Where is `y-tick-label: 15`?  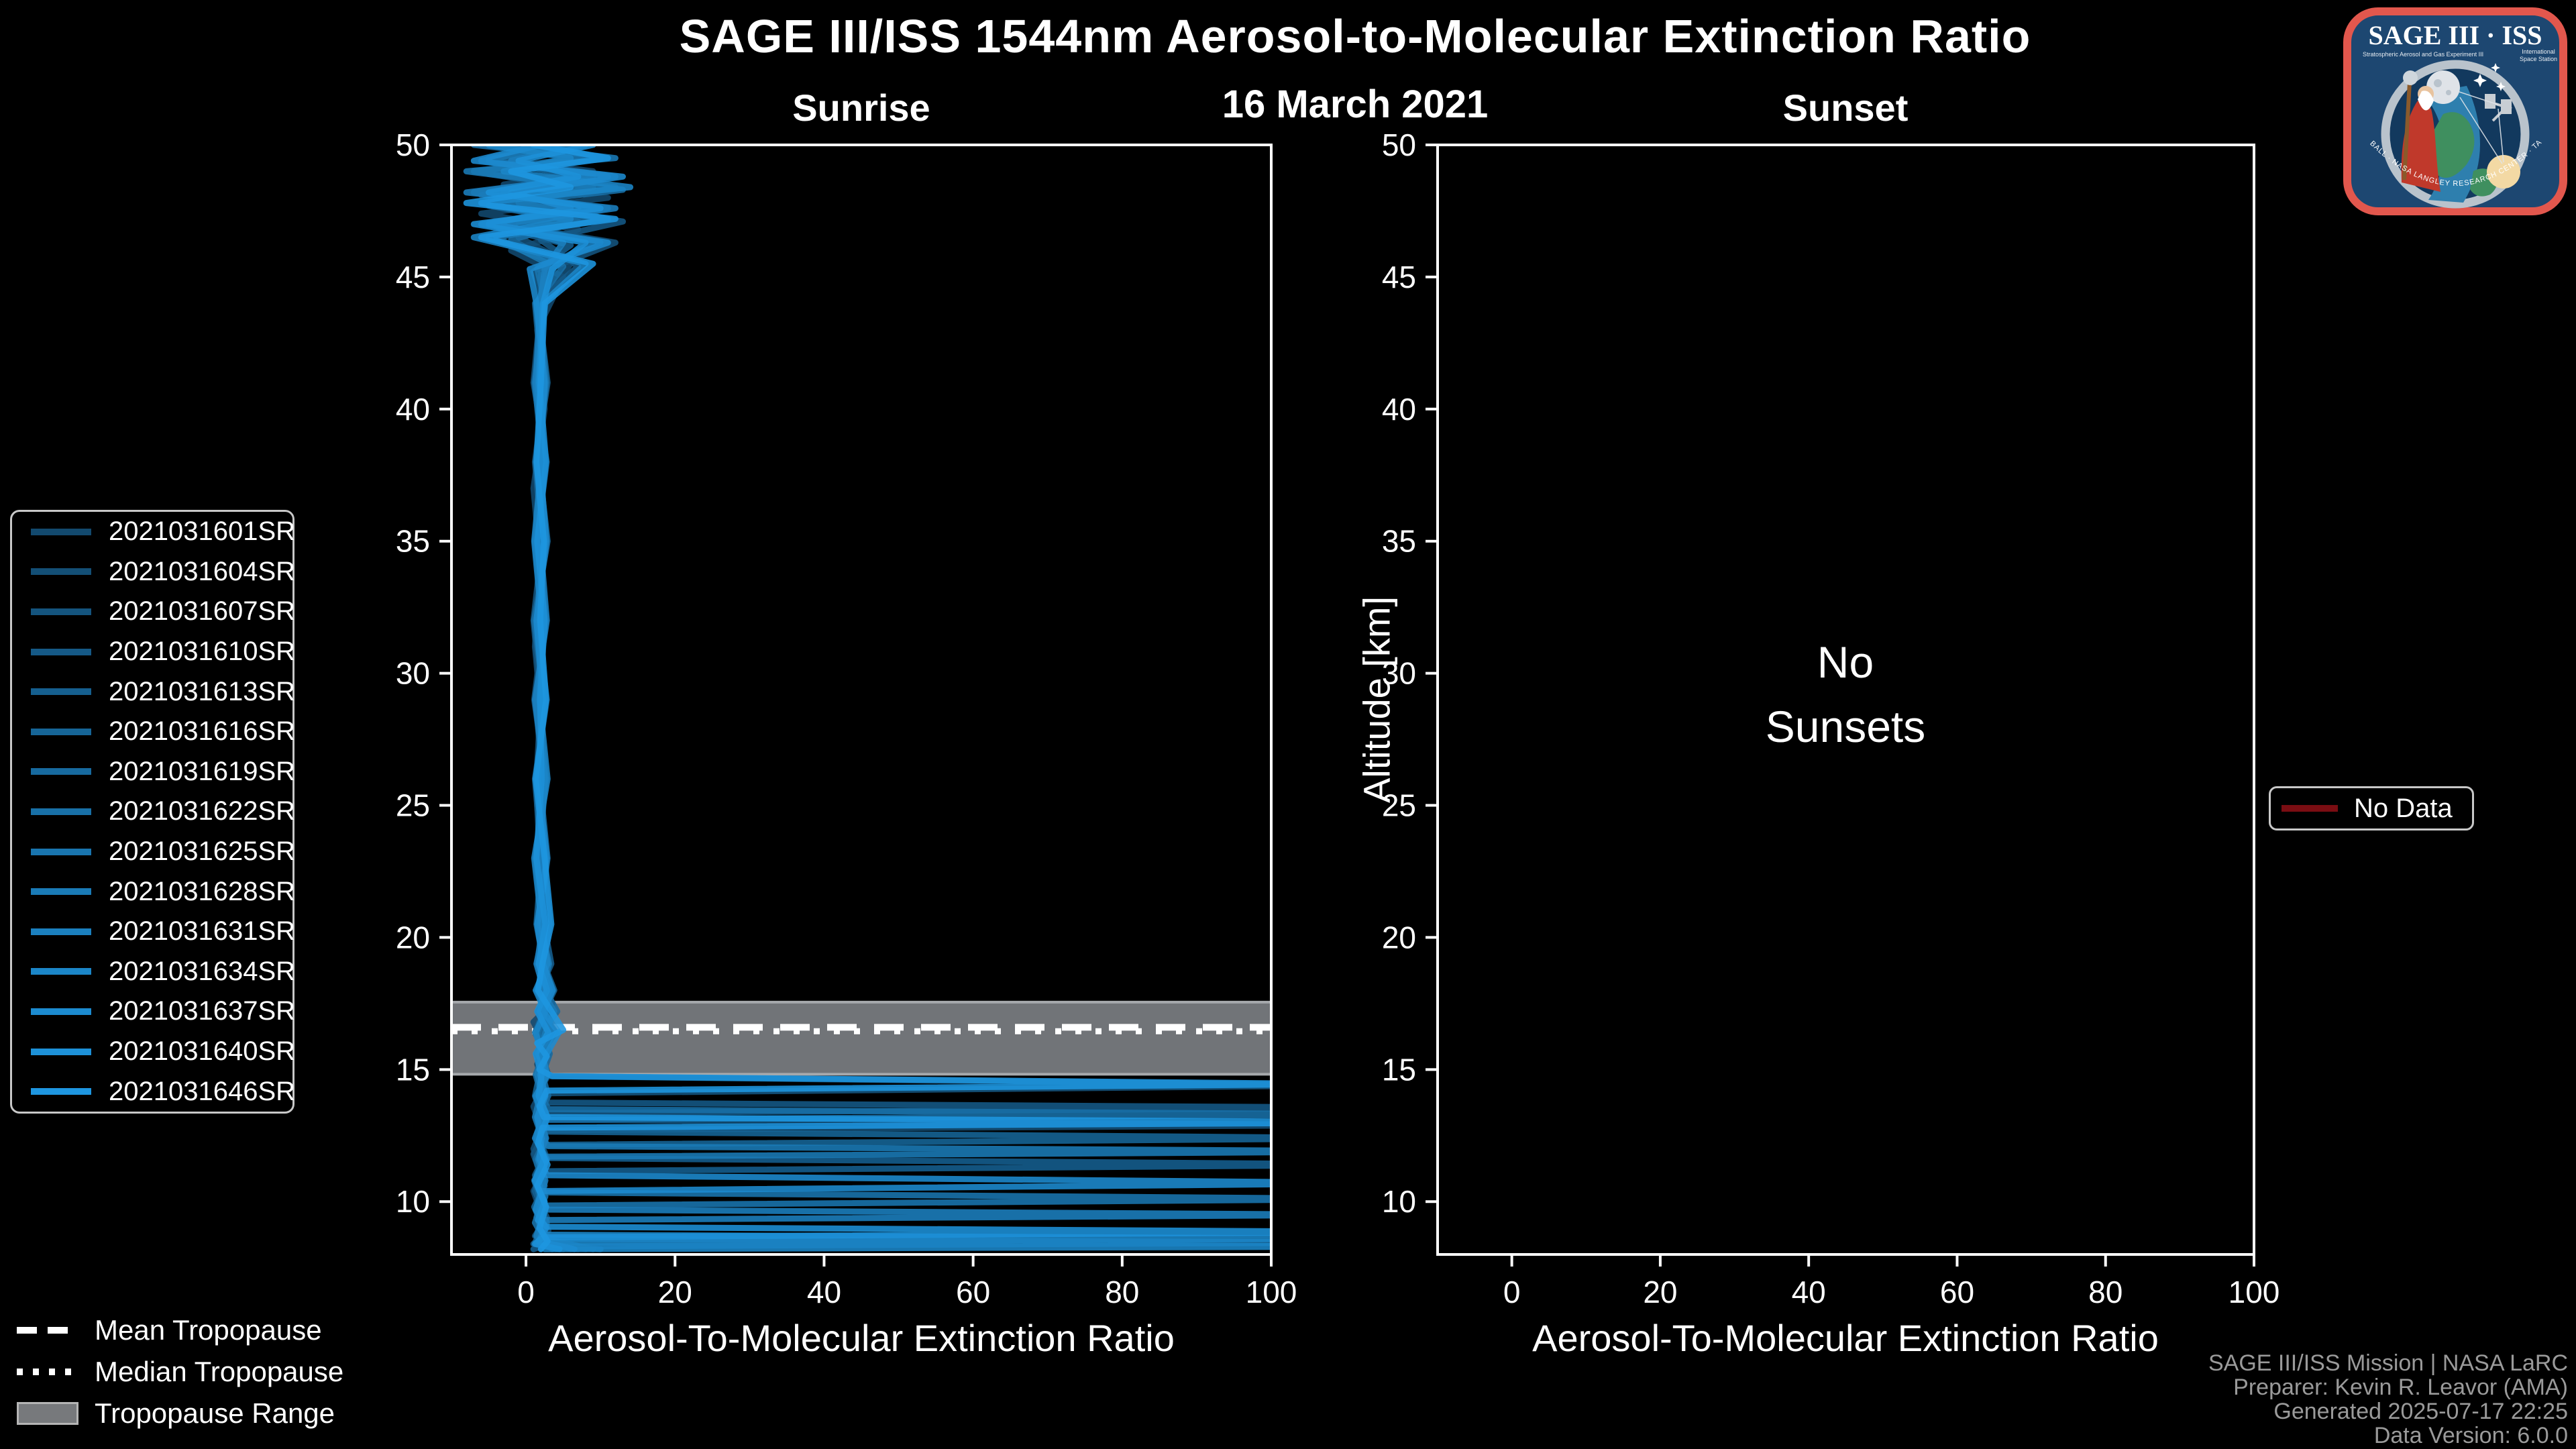
y-tick-label: 15 is located at coordinates (413, 1069).